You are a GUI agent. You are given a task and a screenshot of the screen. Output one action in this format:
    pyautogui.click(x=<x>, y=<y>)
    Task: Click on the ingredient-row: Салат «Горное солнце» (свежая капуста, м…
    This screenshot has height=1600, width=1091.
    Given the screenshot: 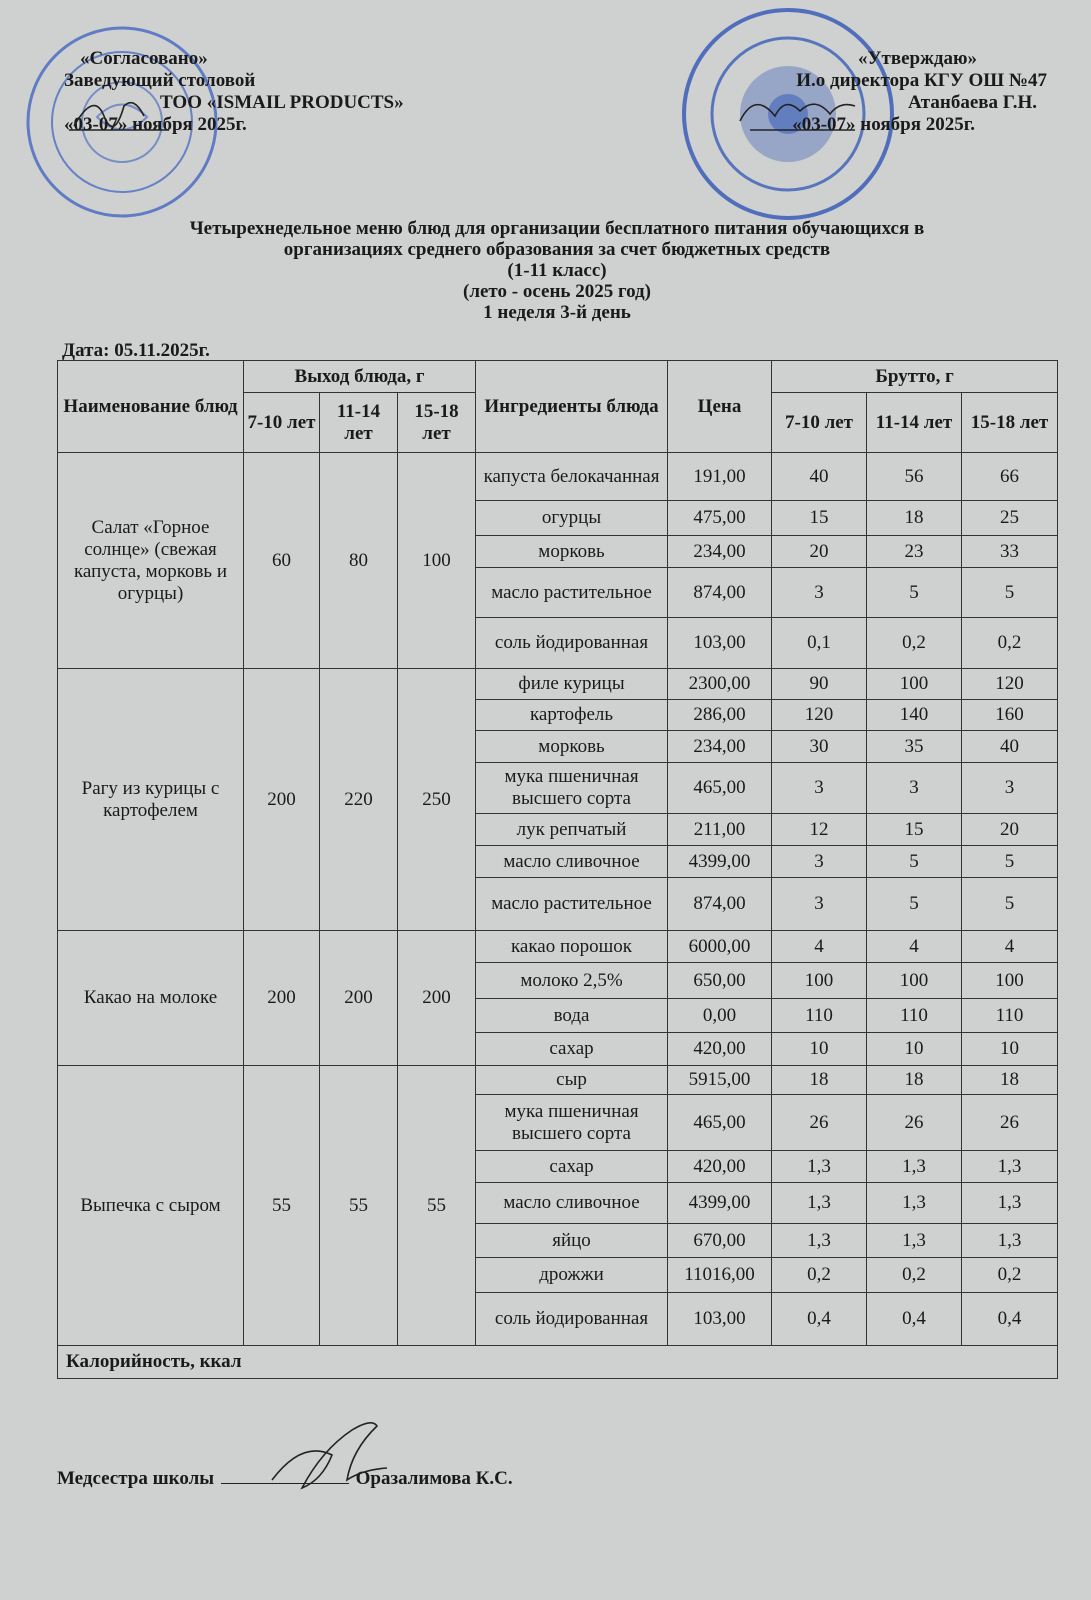 What is the action you would take?
    pyautogui.click(x=558, y=560)
    